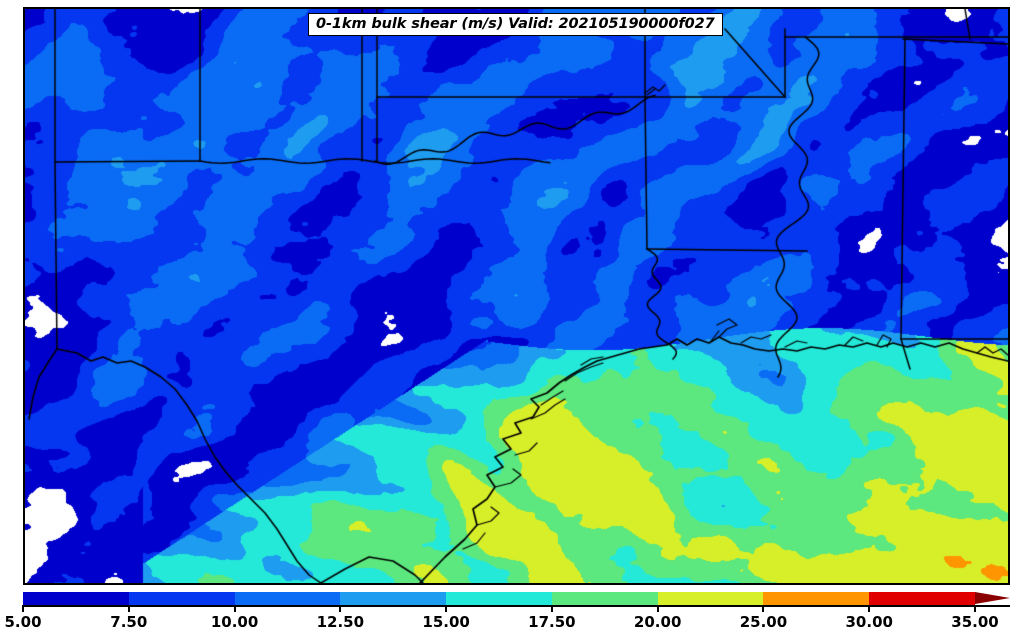 This screenshot has height=633, width=1033. What do you see at coordinates (552, 622) in the screenshot?
I see `colorbar-tick-label: 17.50` at bounding box center [552, 622].